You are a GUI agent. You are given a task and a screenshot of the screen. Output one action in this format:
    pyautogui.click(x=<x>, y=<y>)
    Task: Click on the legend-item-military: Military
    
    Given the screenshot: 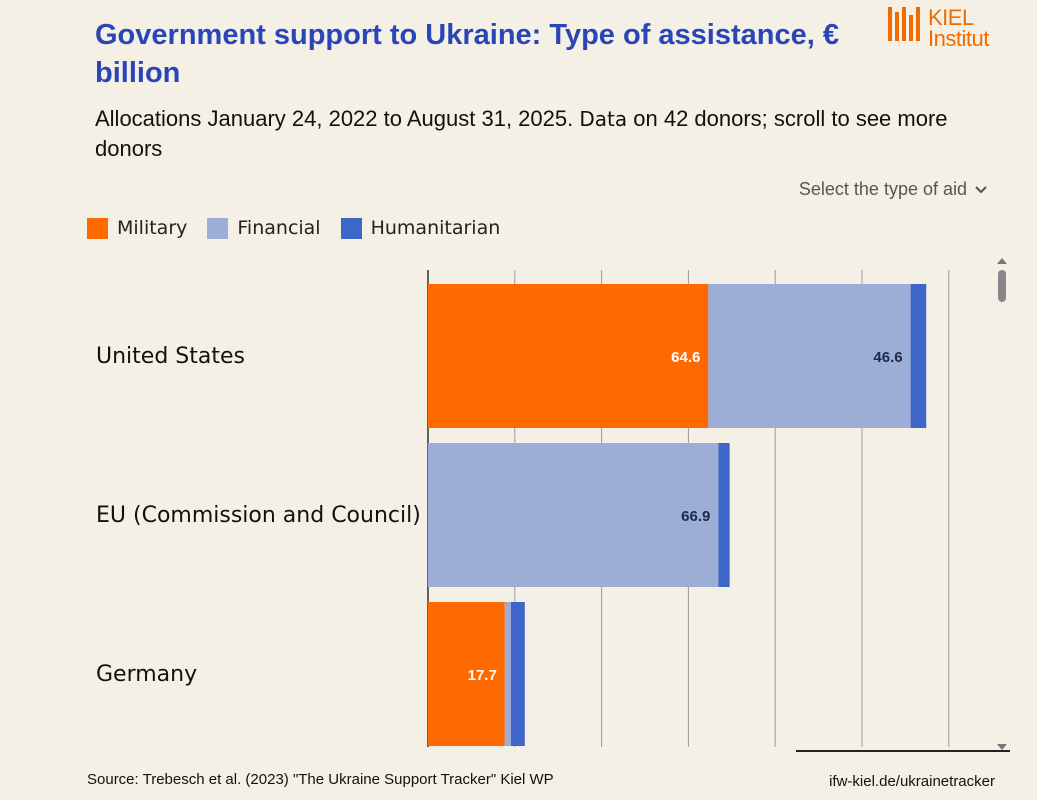 What is the action you would take?
    pyautogui.click(x=137, y=228)
    